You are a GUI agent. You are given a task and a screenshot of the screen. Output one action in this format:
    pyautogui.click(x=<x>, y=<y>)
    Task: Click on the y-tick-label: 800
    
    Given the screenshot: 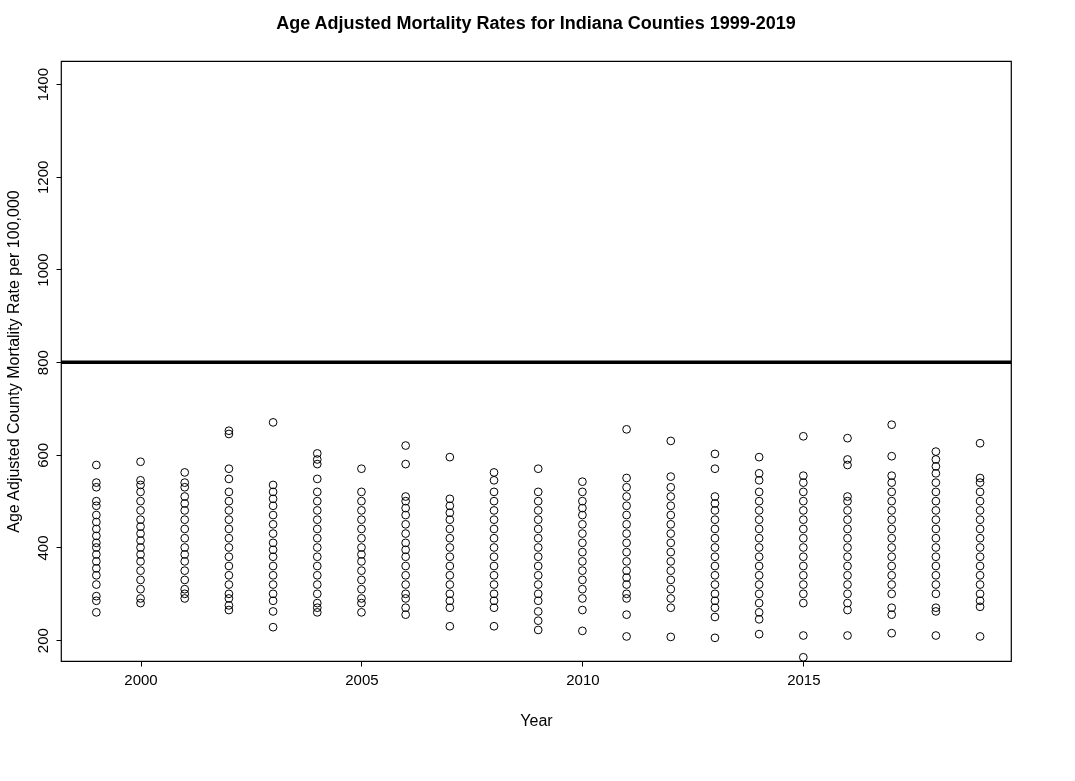 What is the action you would take?
    pyautogui.click(x=42, y=363)
    